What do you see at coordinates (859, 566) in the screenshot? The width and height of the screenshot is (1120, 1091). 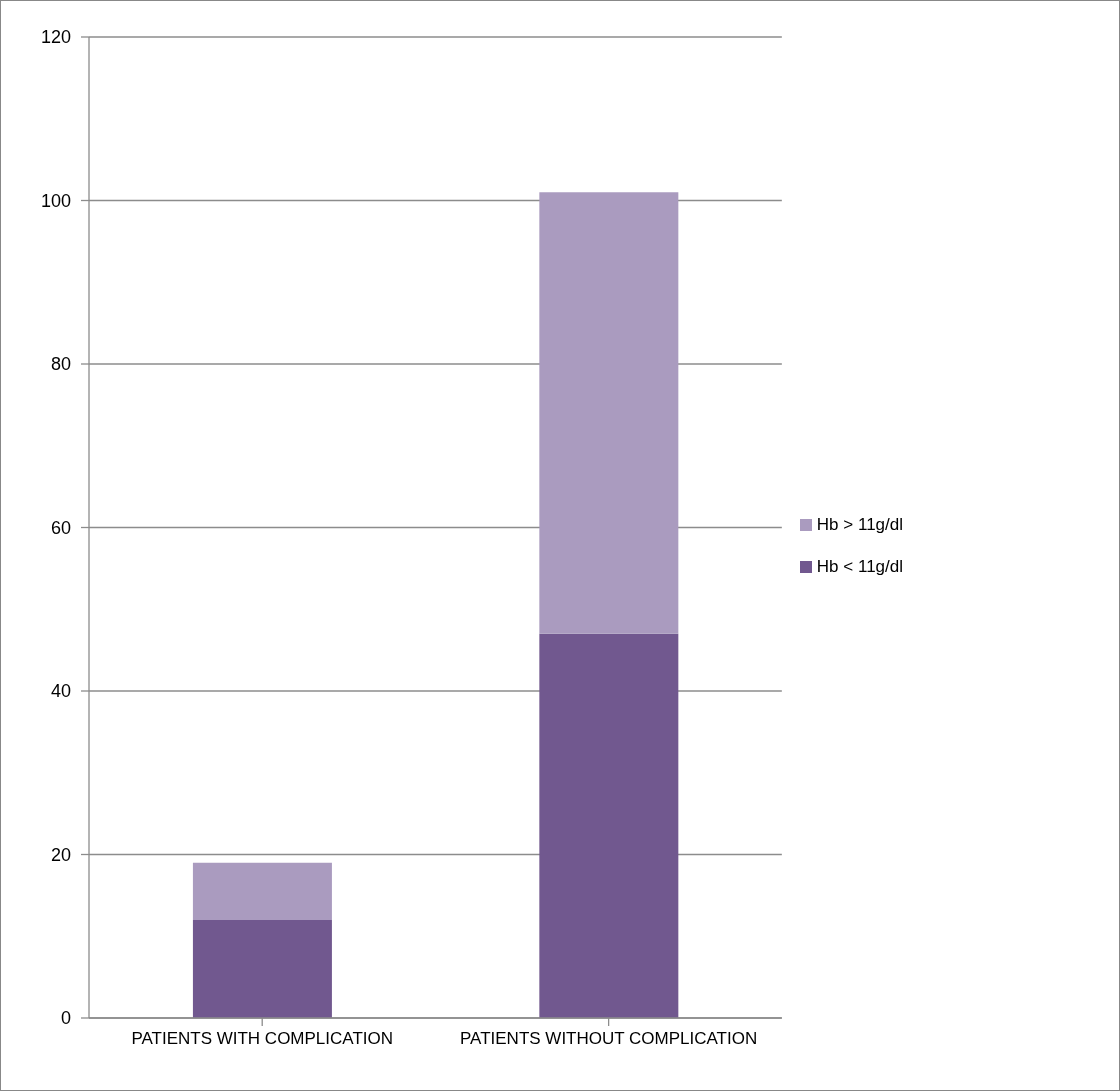 I see `legend-label: Hb < 11g/dl` at bounding box center [859, 566].